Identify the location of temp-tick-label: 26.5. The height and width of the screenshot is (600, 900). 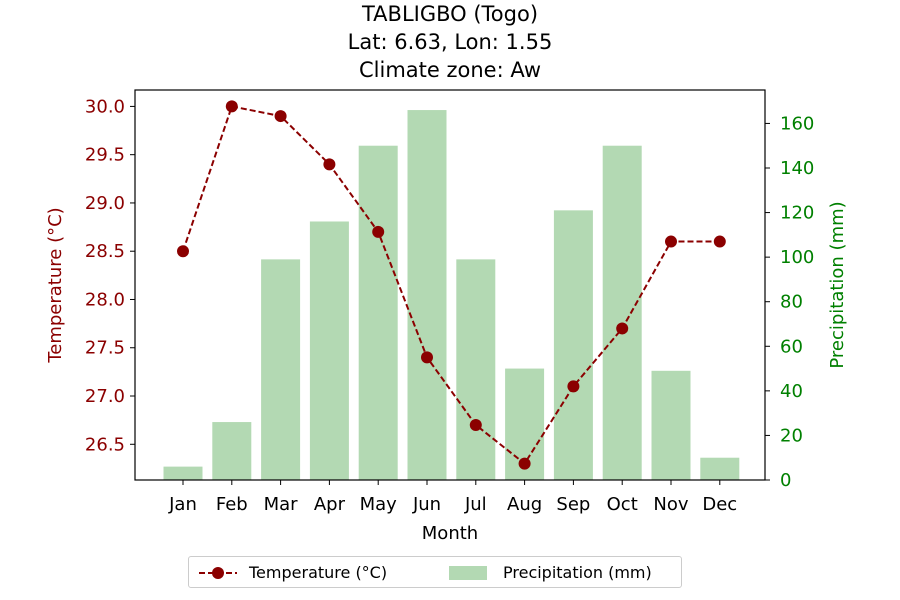
(105, 444).